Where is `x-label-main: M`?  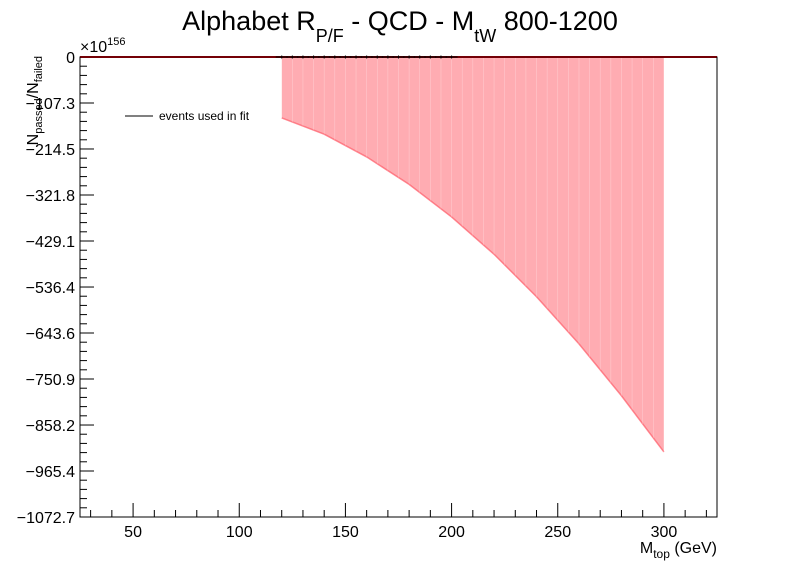 x-label-main: M is located at coordinates (646, 548).